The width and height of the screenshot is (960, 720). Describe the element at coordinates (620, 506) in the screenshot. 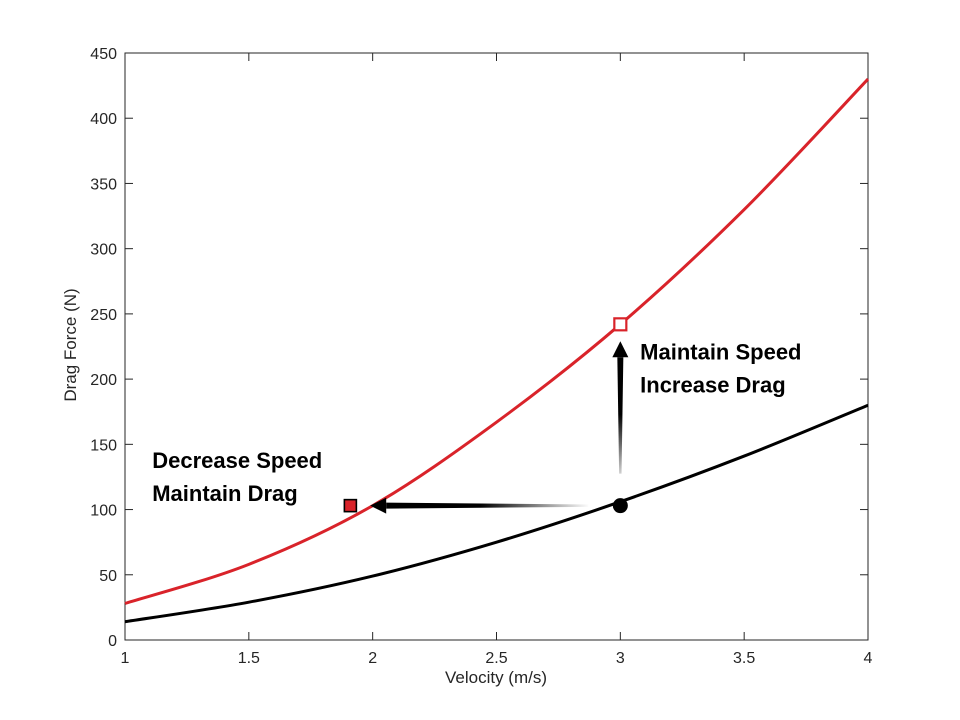

I see `marker-filled-circle` at that location.